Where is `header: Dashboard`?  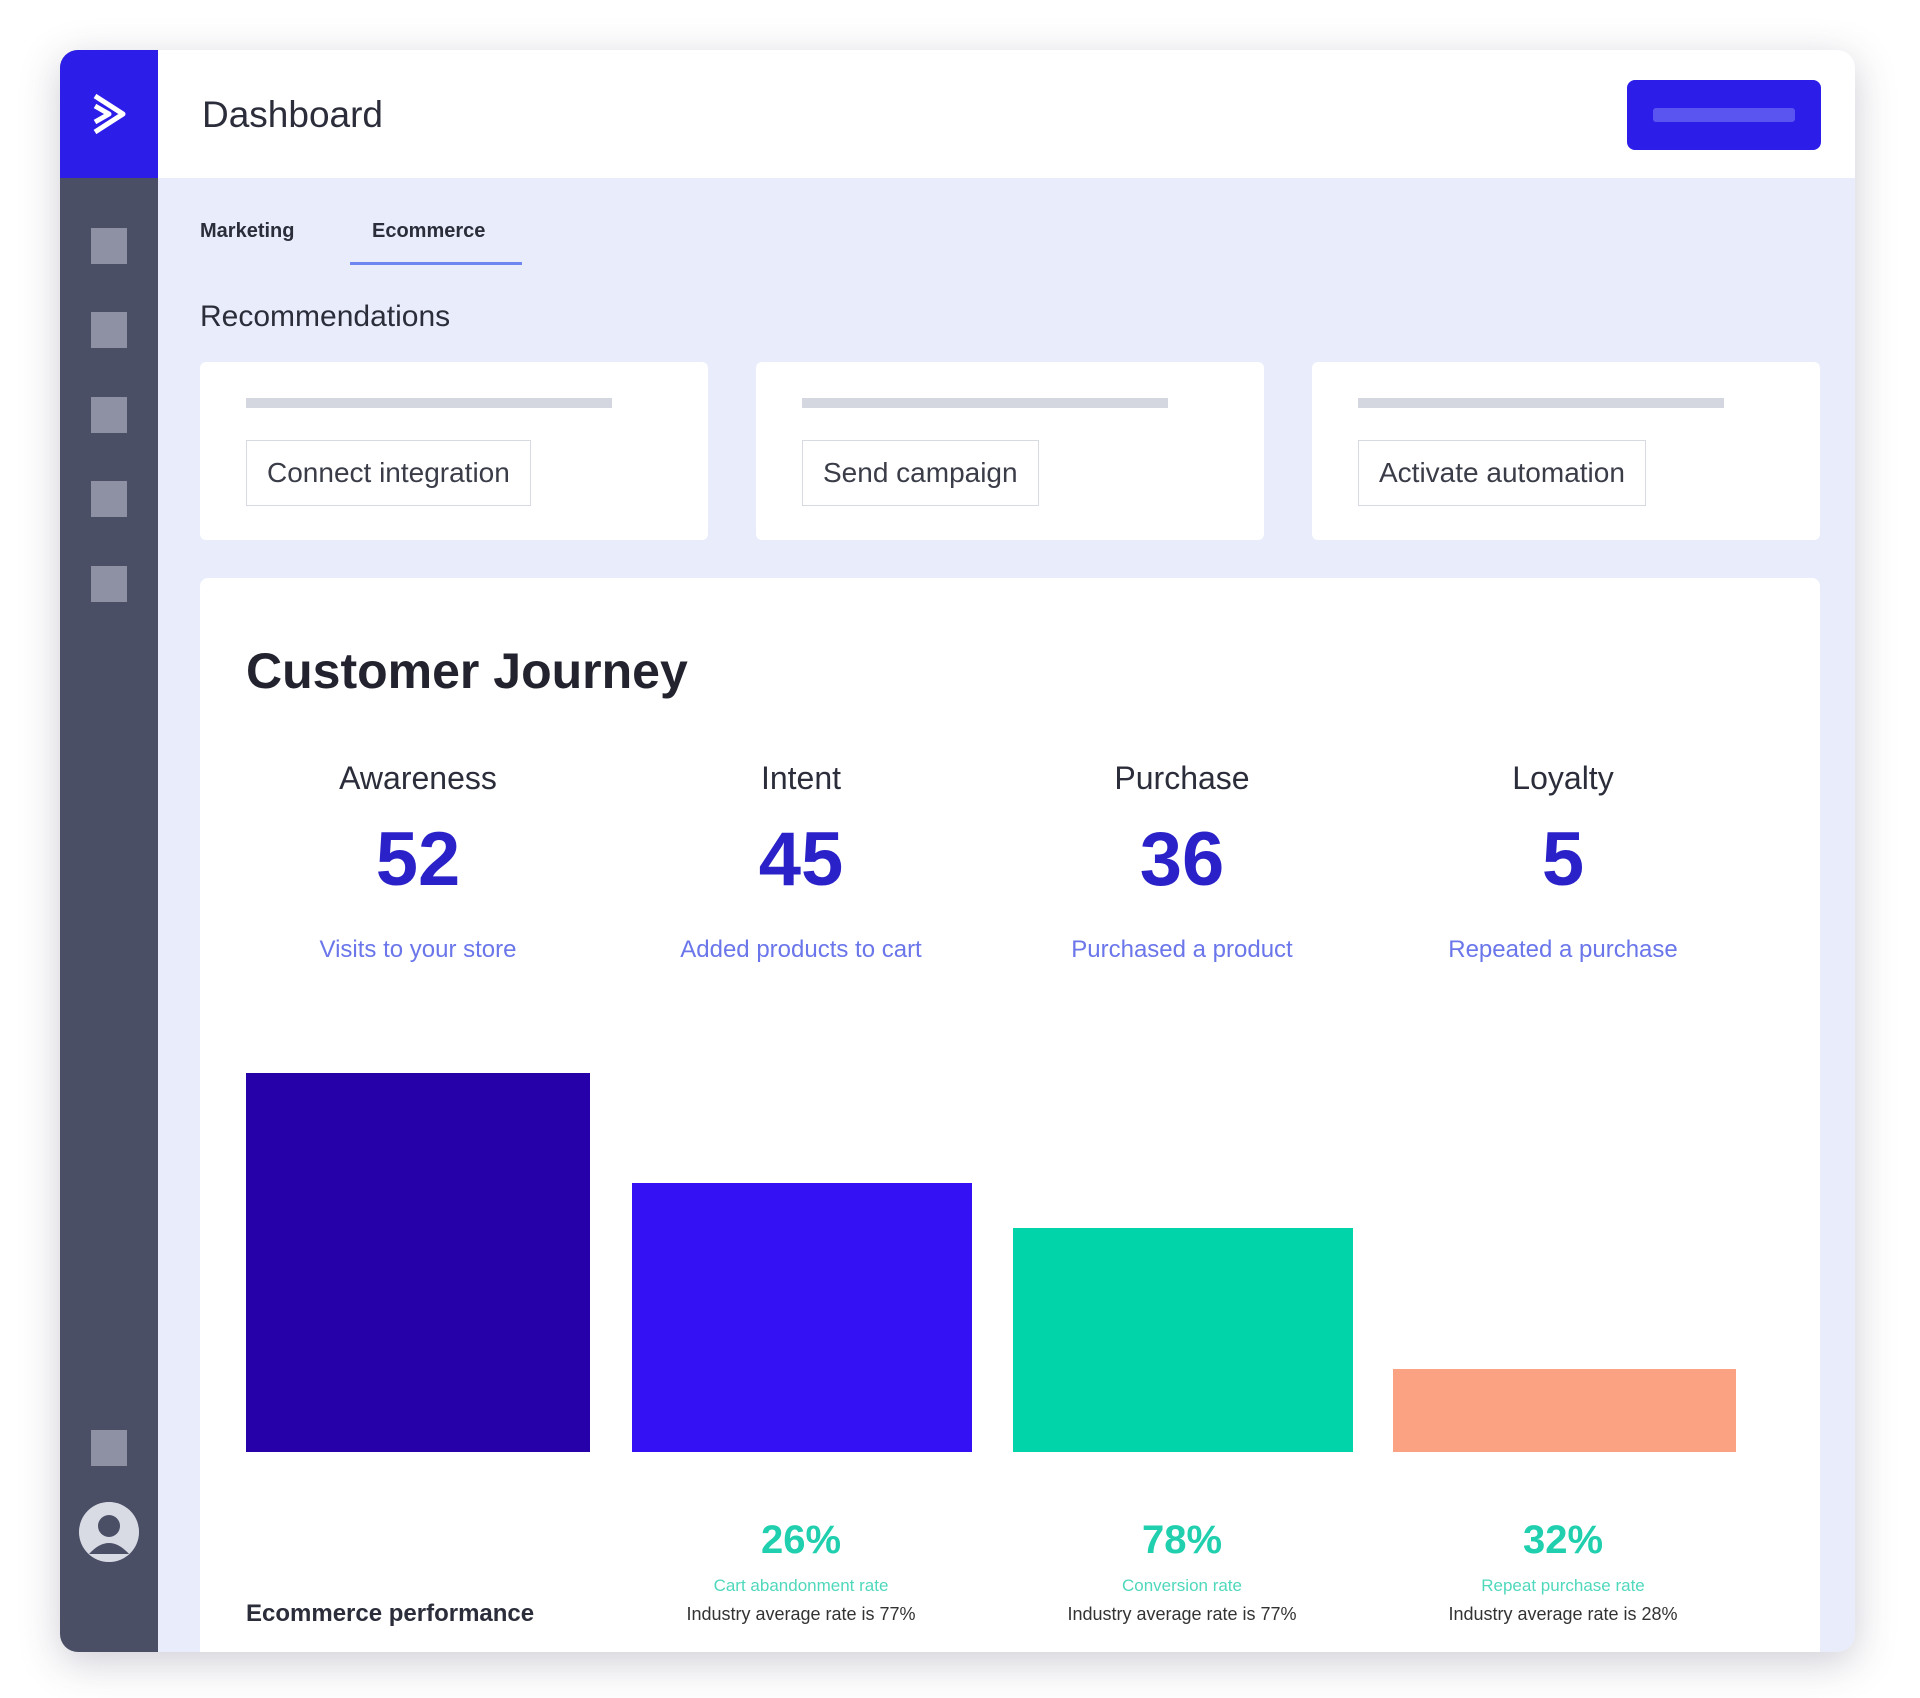
header: Dashboard is located at coordinates (1006, 114).